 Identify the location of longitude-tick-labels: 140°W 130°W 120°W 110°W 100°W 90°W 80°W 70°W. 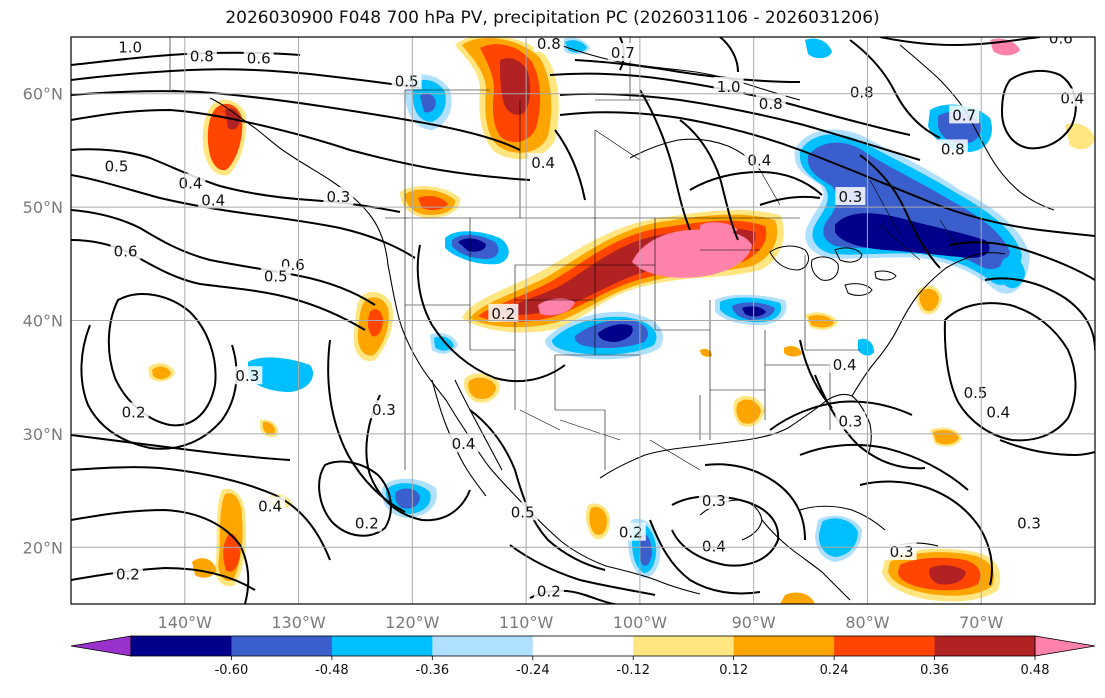
(581, 622).